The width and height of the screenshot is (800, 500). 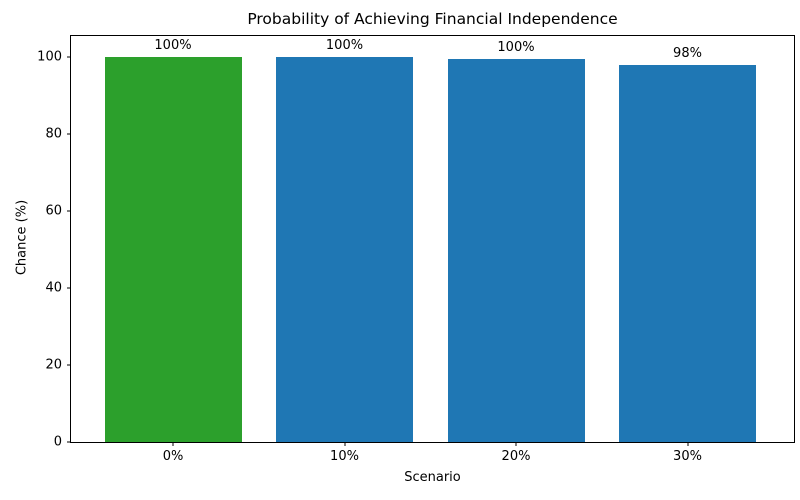 What do you see at coordinates (516, 456) in the screenshot?
I see `x-tick-label: 20%` at bounding box center [516, 456].